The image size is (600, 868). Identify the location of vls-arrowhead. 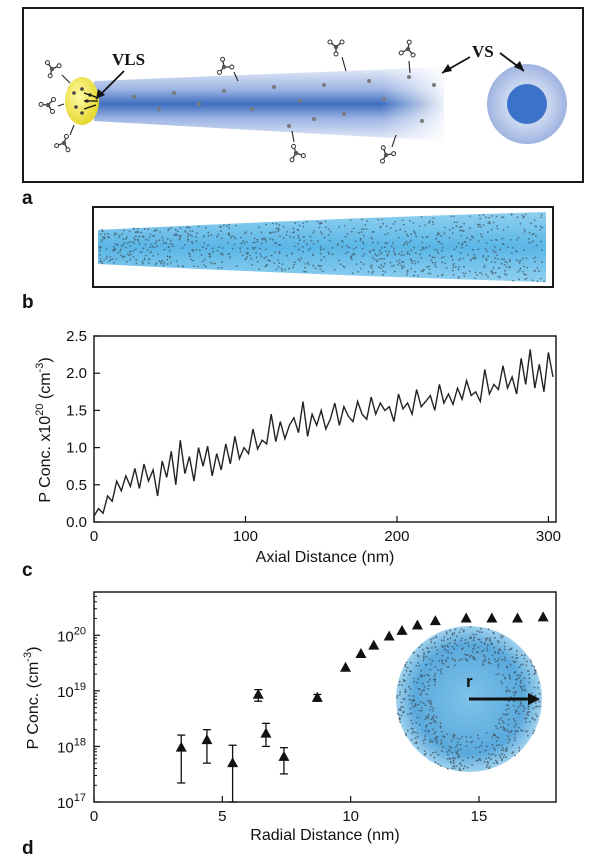
(100, 94).